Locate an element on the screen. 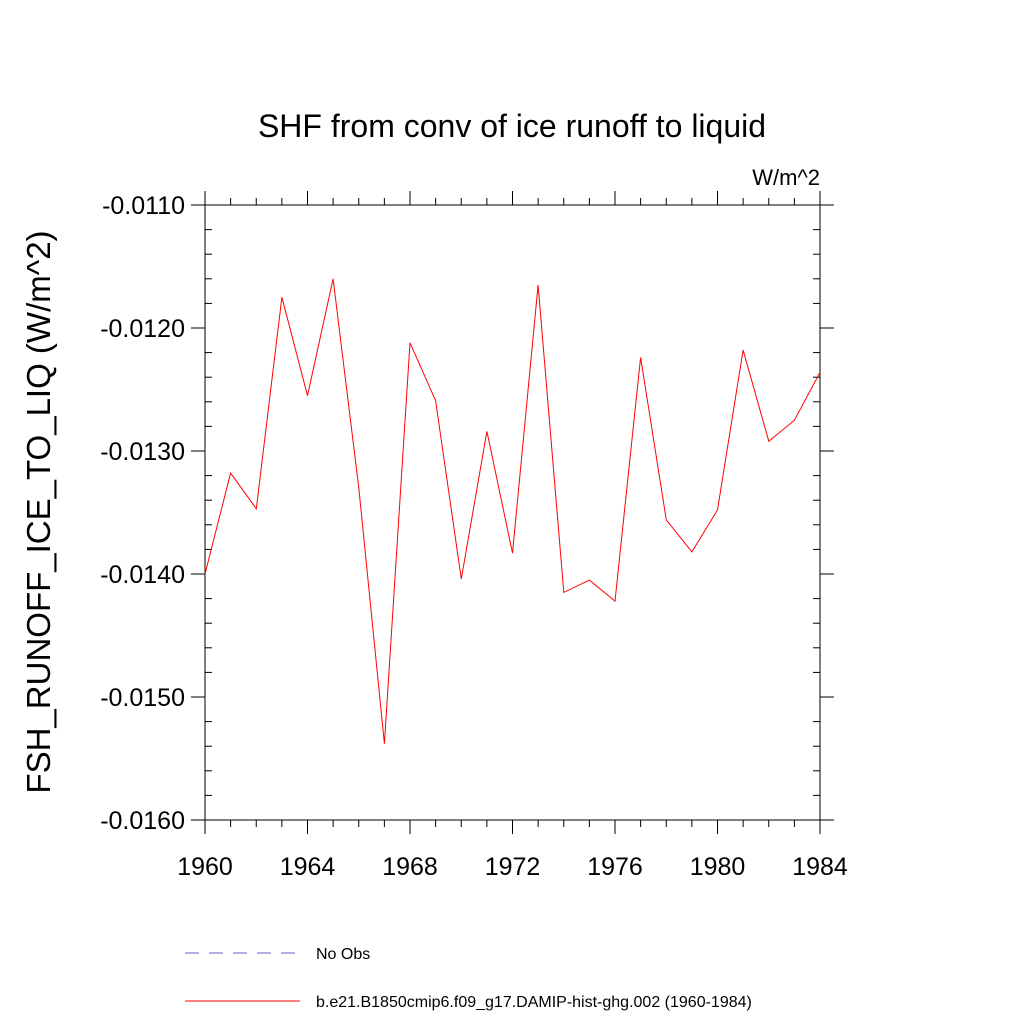 This screenshot has width=1024, height=1024. y-tick-label: -0.0120 is located at coordinates (142, 329).